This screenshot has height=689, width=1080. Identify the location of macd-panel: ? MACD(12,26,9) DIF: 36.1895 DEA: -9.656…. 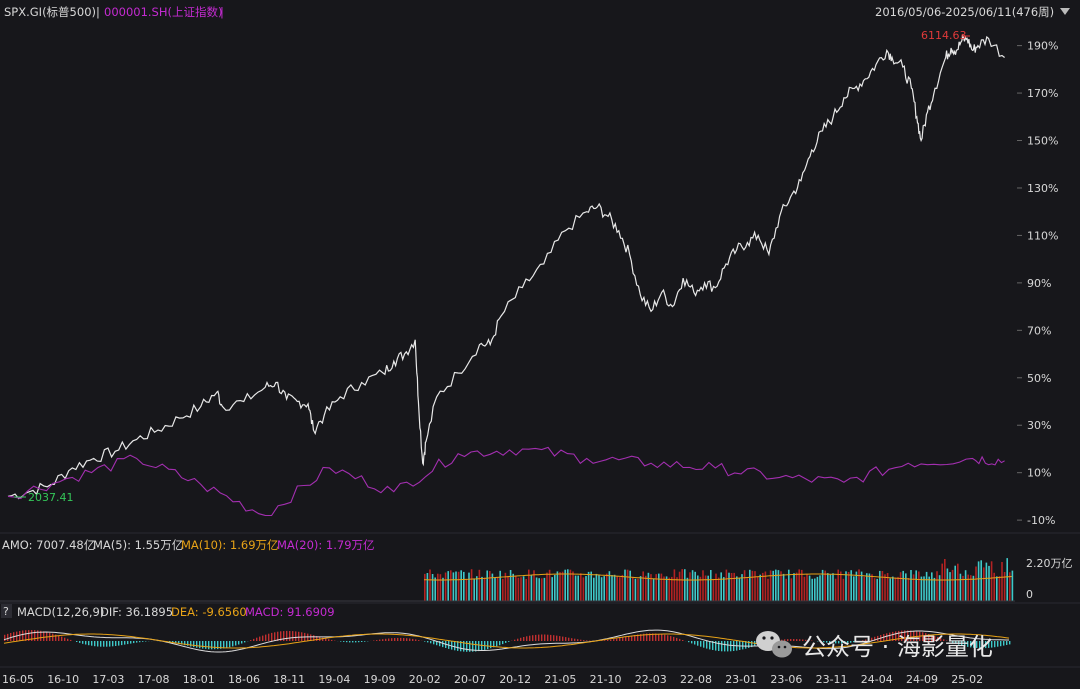
(506, 628).